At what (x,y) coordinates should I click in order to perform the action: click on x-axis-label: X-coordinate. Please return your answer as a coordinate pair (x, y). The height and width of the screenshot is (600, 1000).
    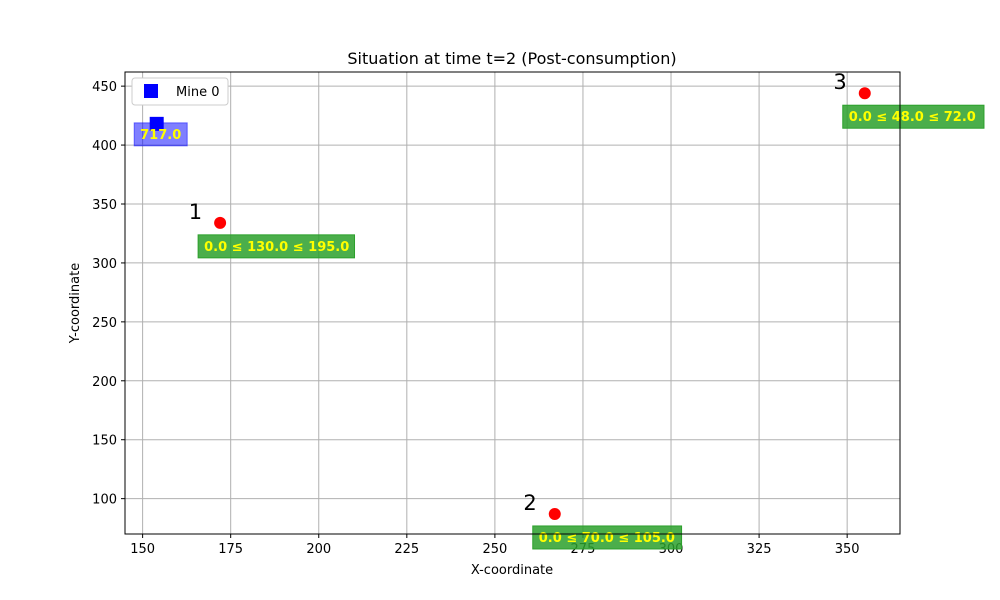
    Looking at the image, I should click on (512, 570).